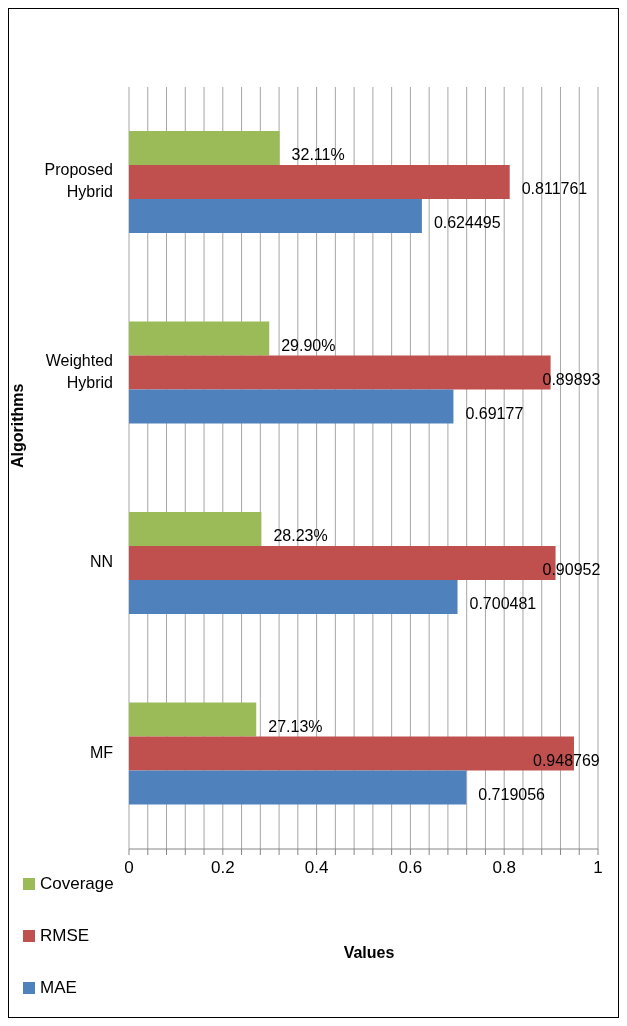 The image size is (627, 1026). What do you see at coordinates (318, 155) in the screenshot?
I see `data-label: 32.11%` at bounding box center [318, 155].